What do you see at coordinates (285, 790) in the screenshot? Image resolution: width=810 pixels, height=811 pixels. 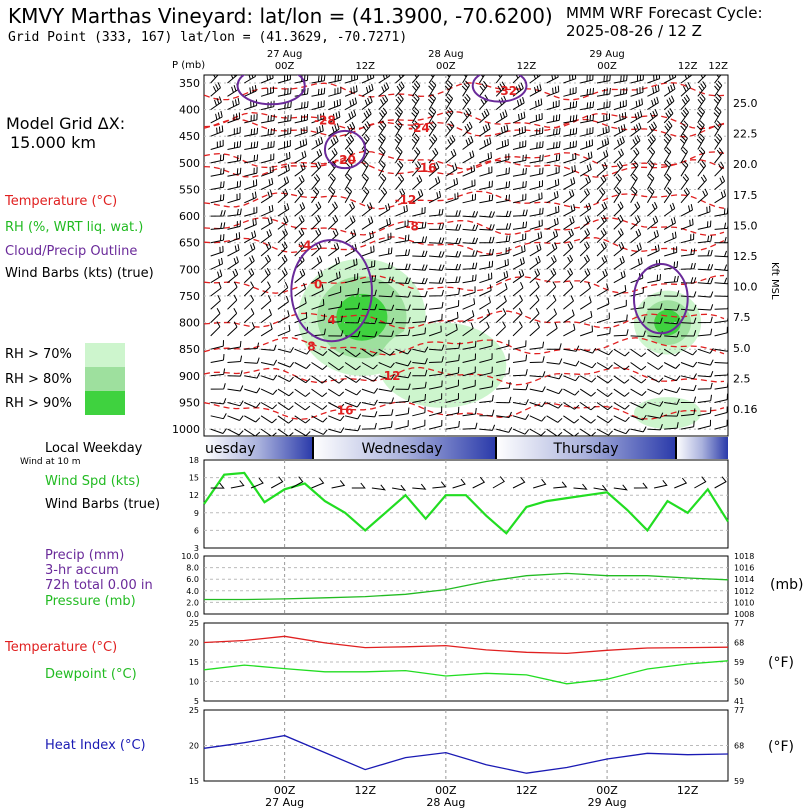 I see `bottom-time-tick-label: 00Z` at bounding box center [285, 790].